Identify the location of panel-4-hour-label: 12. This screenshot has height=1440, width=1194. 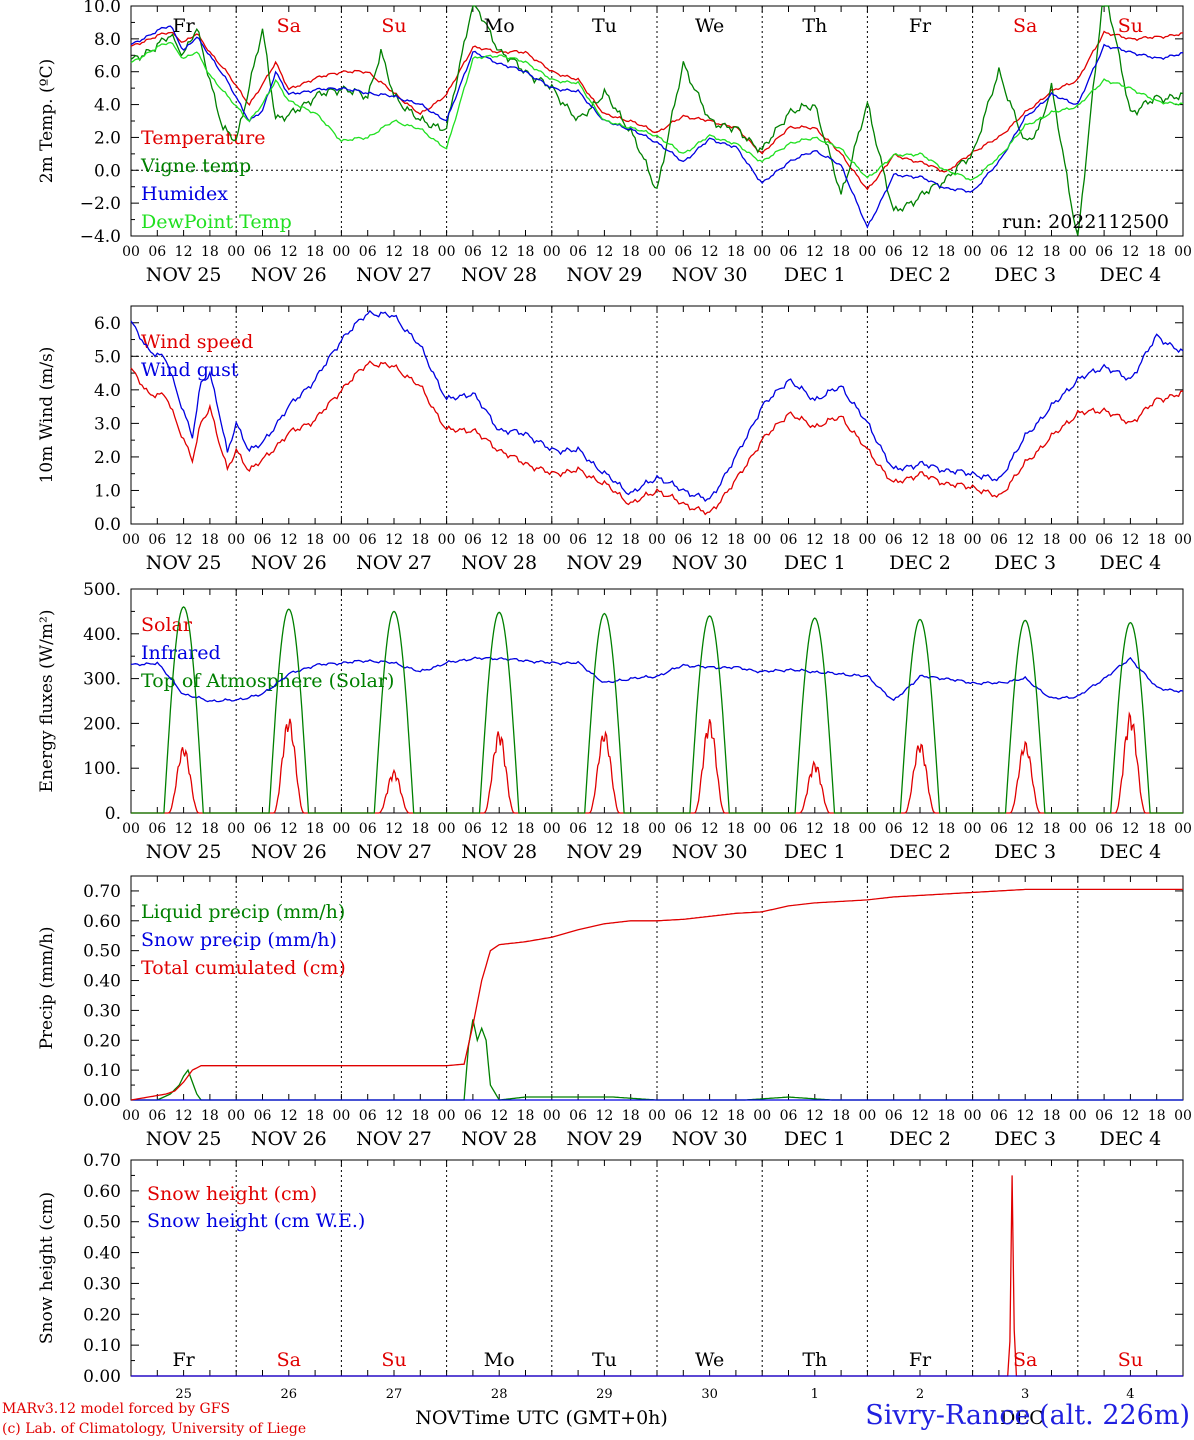
(710, 1116).